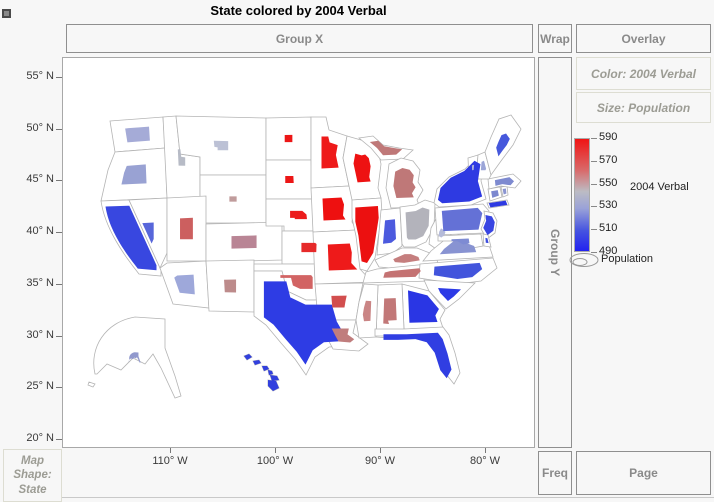 This screenshot has width=714, height=502. I want to click on state-value-OK, so click(296, 282).